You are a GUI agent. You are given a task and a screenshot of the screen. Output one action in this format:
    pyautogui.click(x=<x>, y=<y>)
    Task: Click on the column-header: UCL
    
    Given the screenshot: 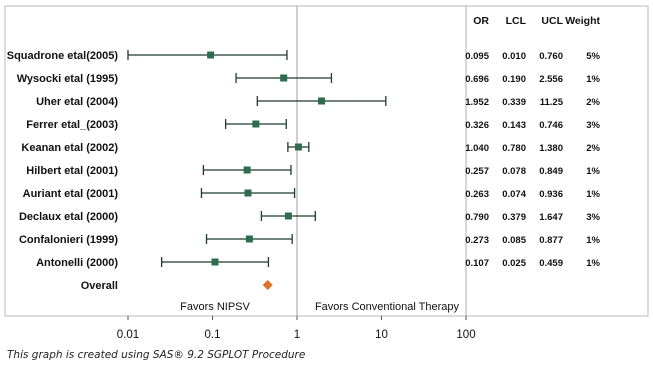 What is the action you would take?
    pyautogui.click(x=552, y=21)
    